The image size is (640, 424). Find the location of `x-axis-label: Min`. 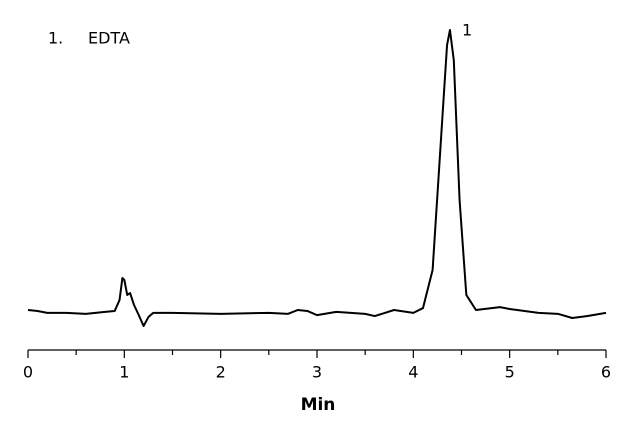

x-axis-label: Min is located at coordinates (318, 405).